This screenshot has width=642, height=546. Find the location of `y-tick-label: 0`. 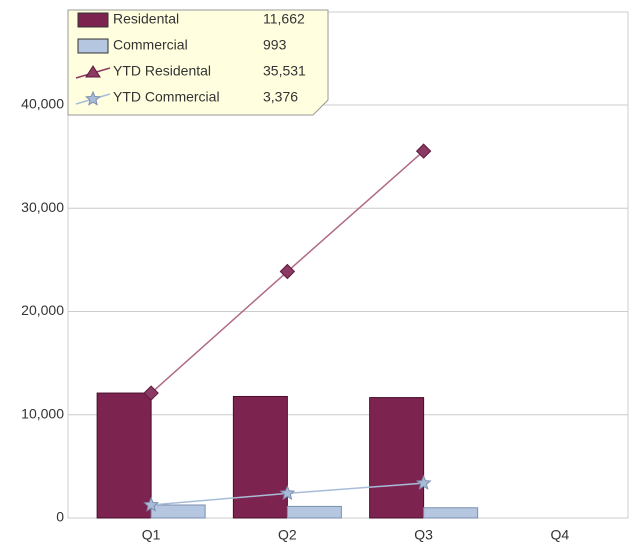

y-tick-label: 0 is located at coordinates (60, 517).